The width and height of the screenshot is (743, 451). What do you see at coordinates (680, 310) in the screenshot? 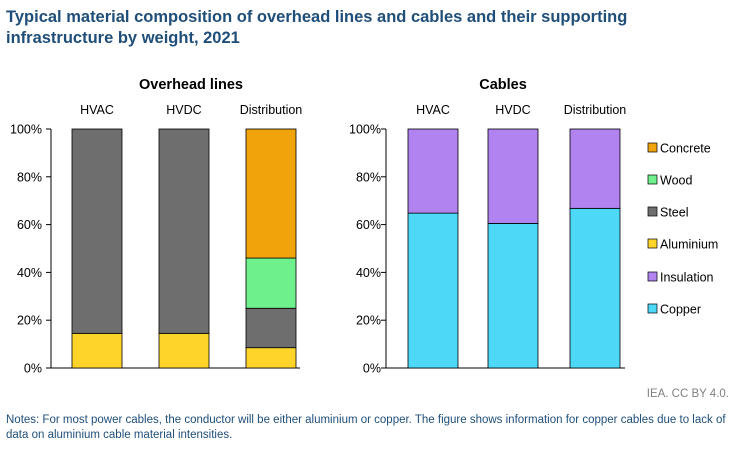
I see `legend-label-copper: Copper` at bounding box center [680, 310].